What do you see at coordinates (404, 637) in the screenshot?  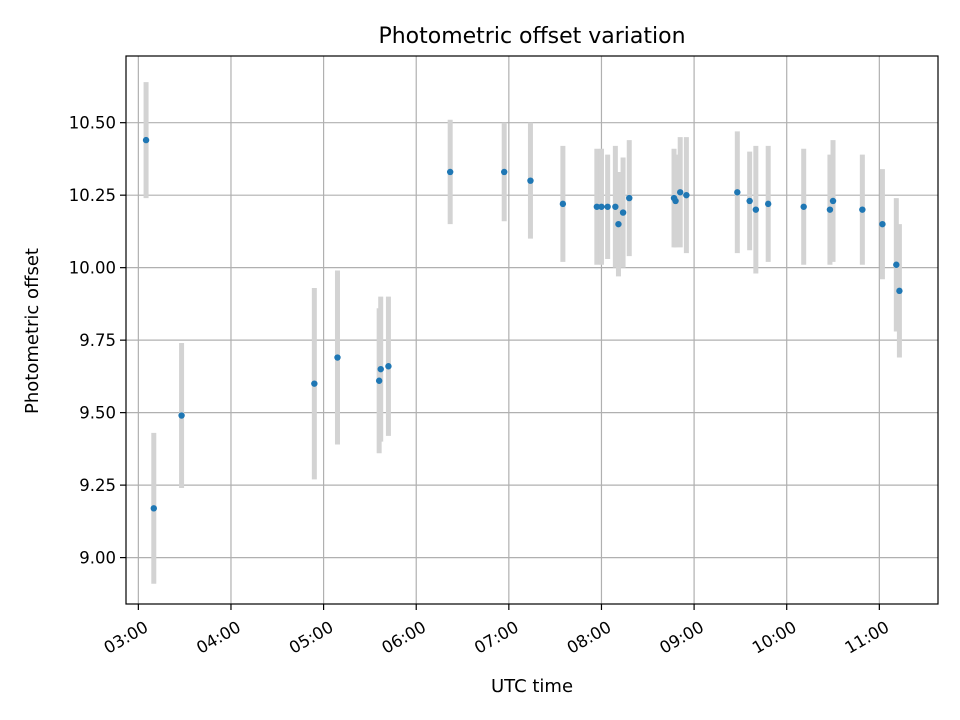 I see `x-tick-label: 06:00` at bounding box center [404, 637].